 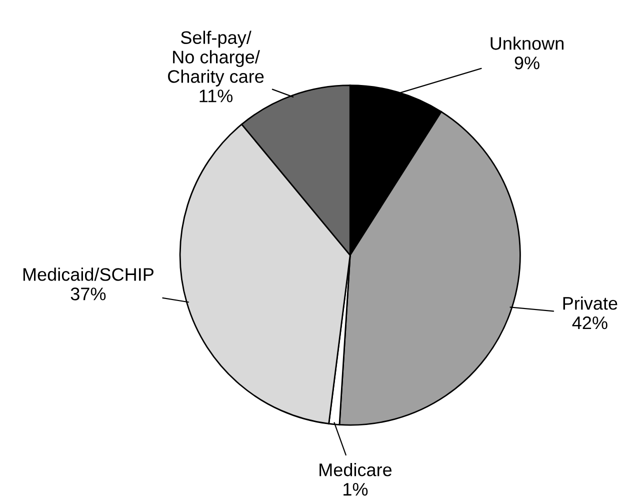 I want to click on slice-label: Private, so click(x=590, y=303).